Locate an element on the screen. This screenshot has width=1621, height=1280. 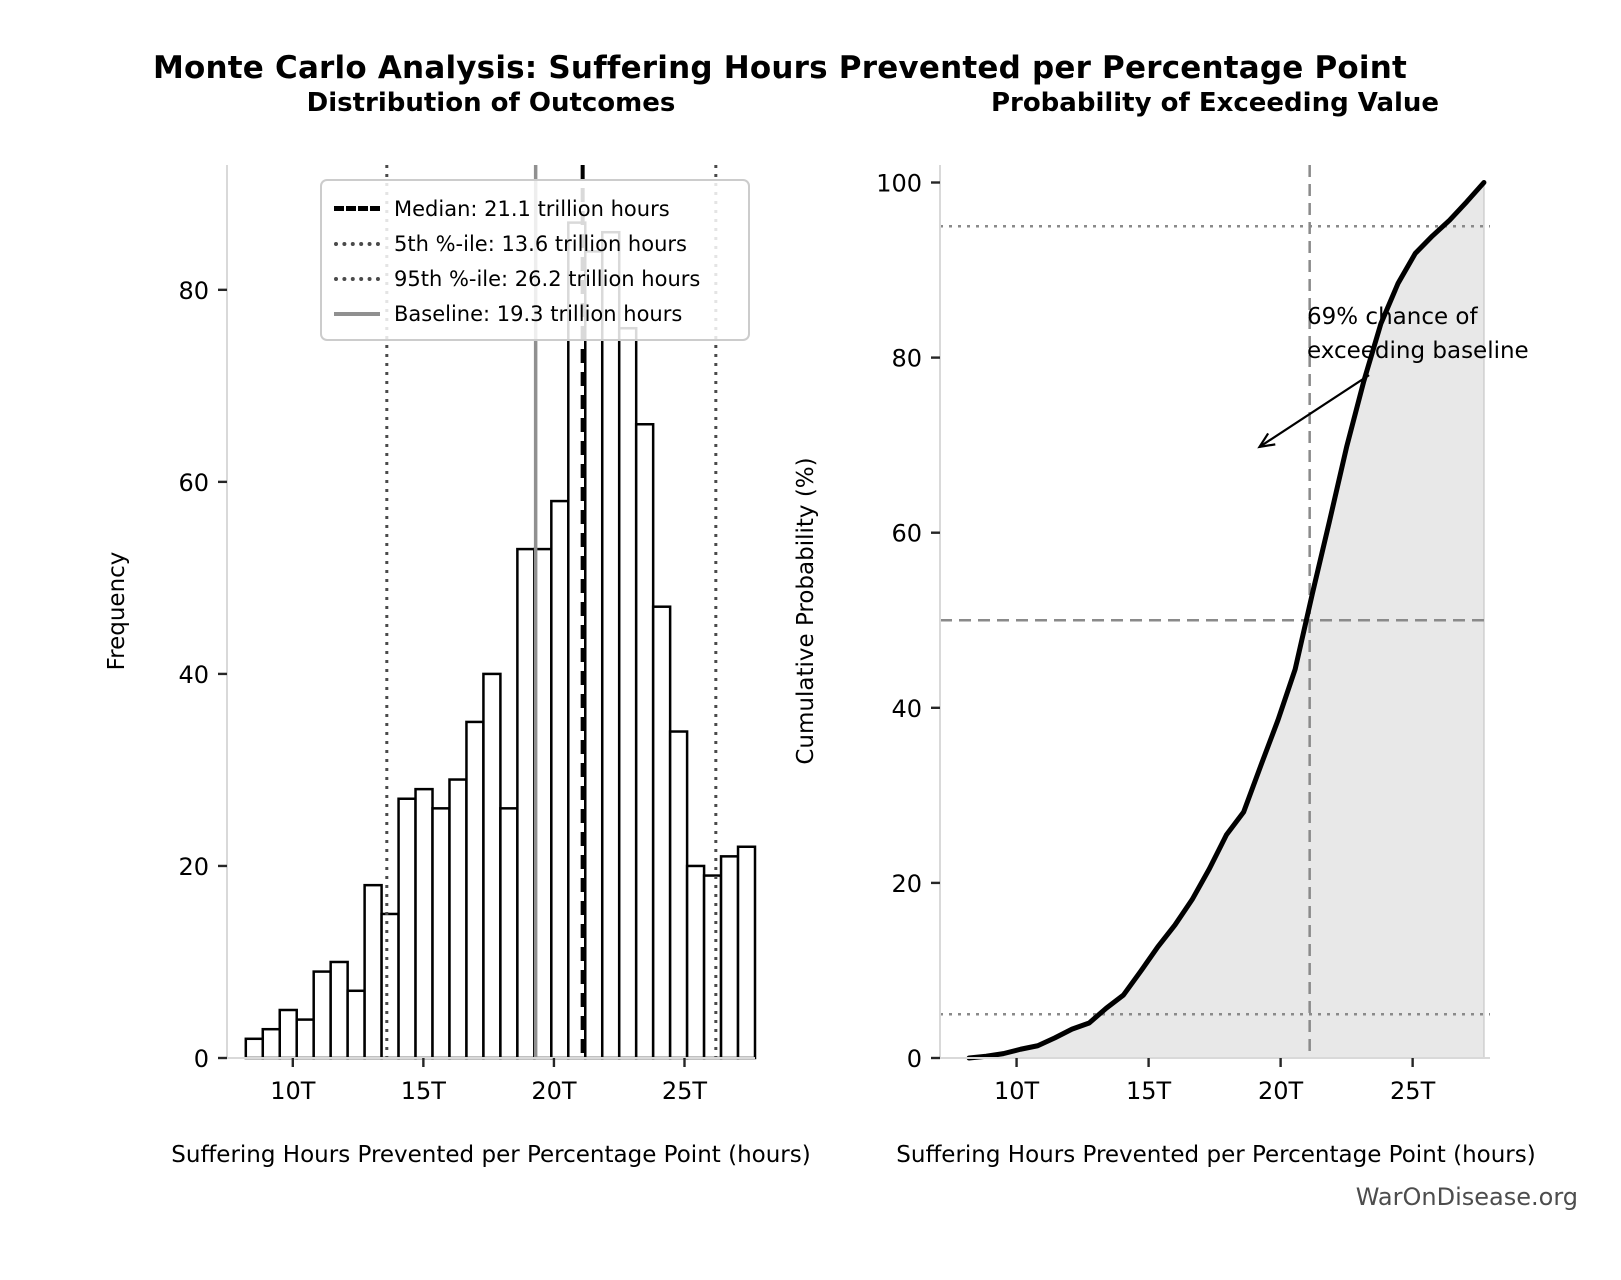
annotation-line-2: exceeding baseline is located at coordinates (1418, 351).